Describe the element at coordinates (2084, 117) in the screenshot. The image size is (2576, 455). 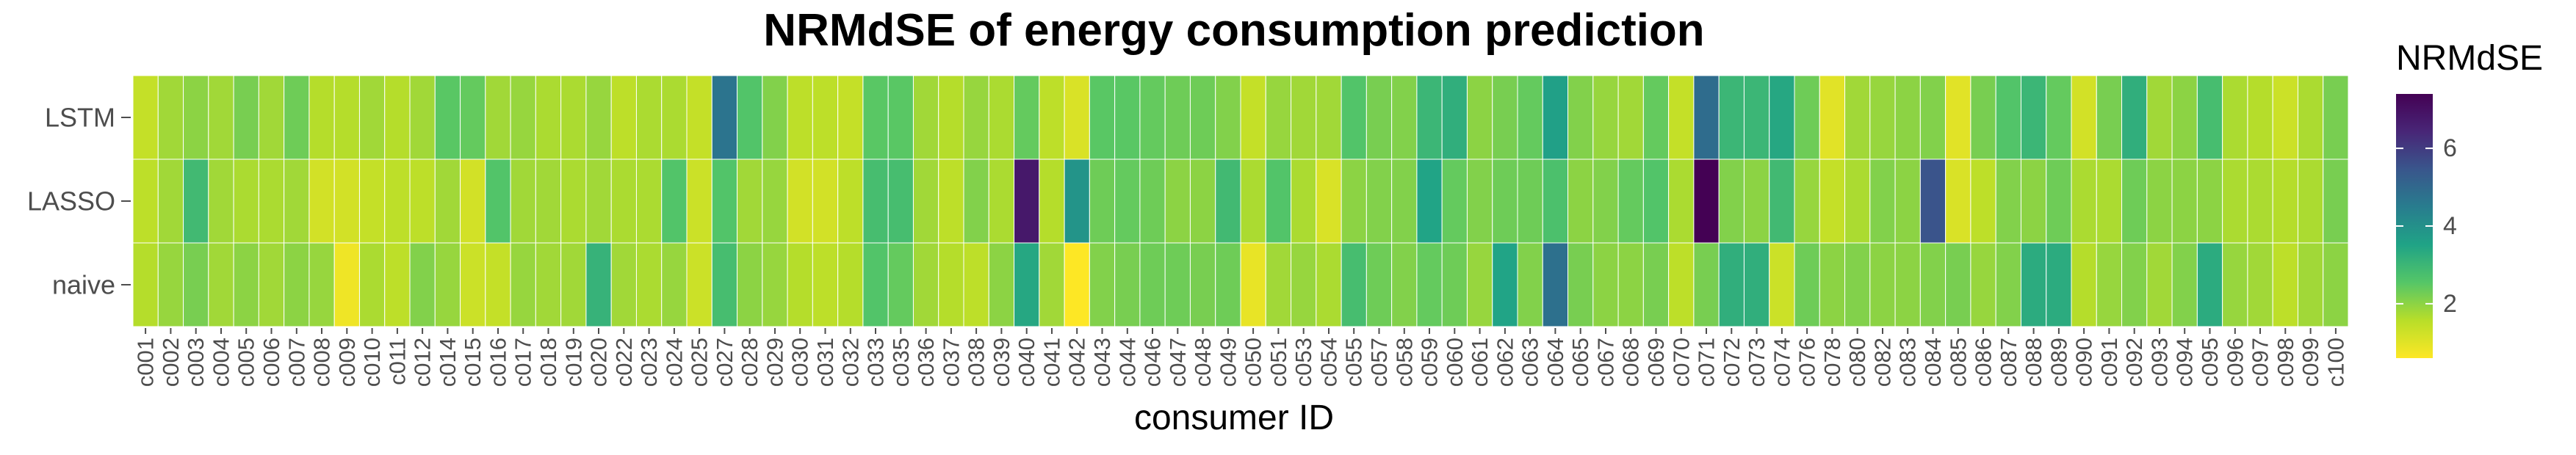
I see `heatmap-cell-LSTM-c090` at that location.